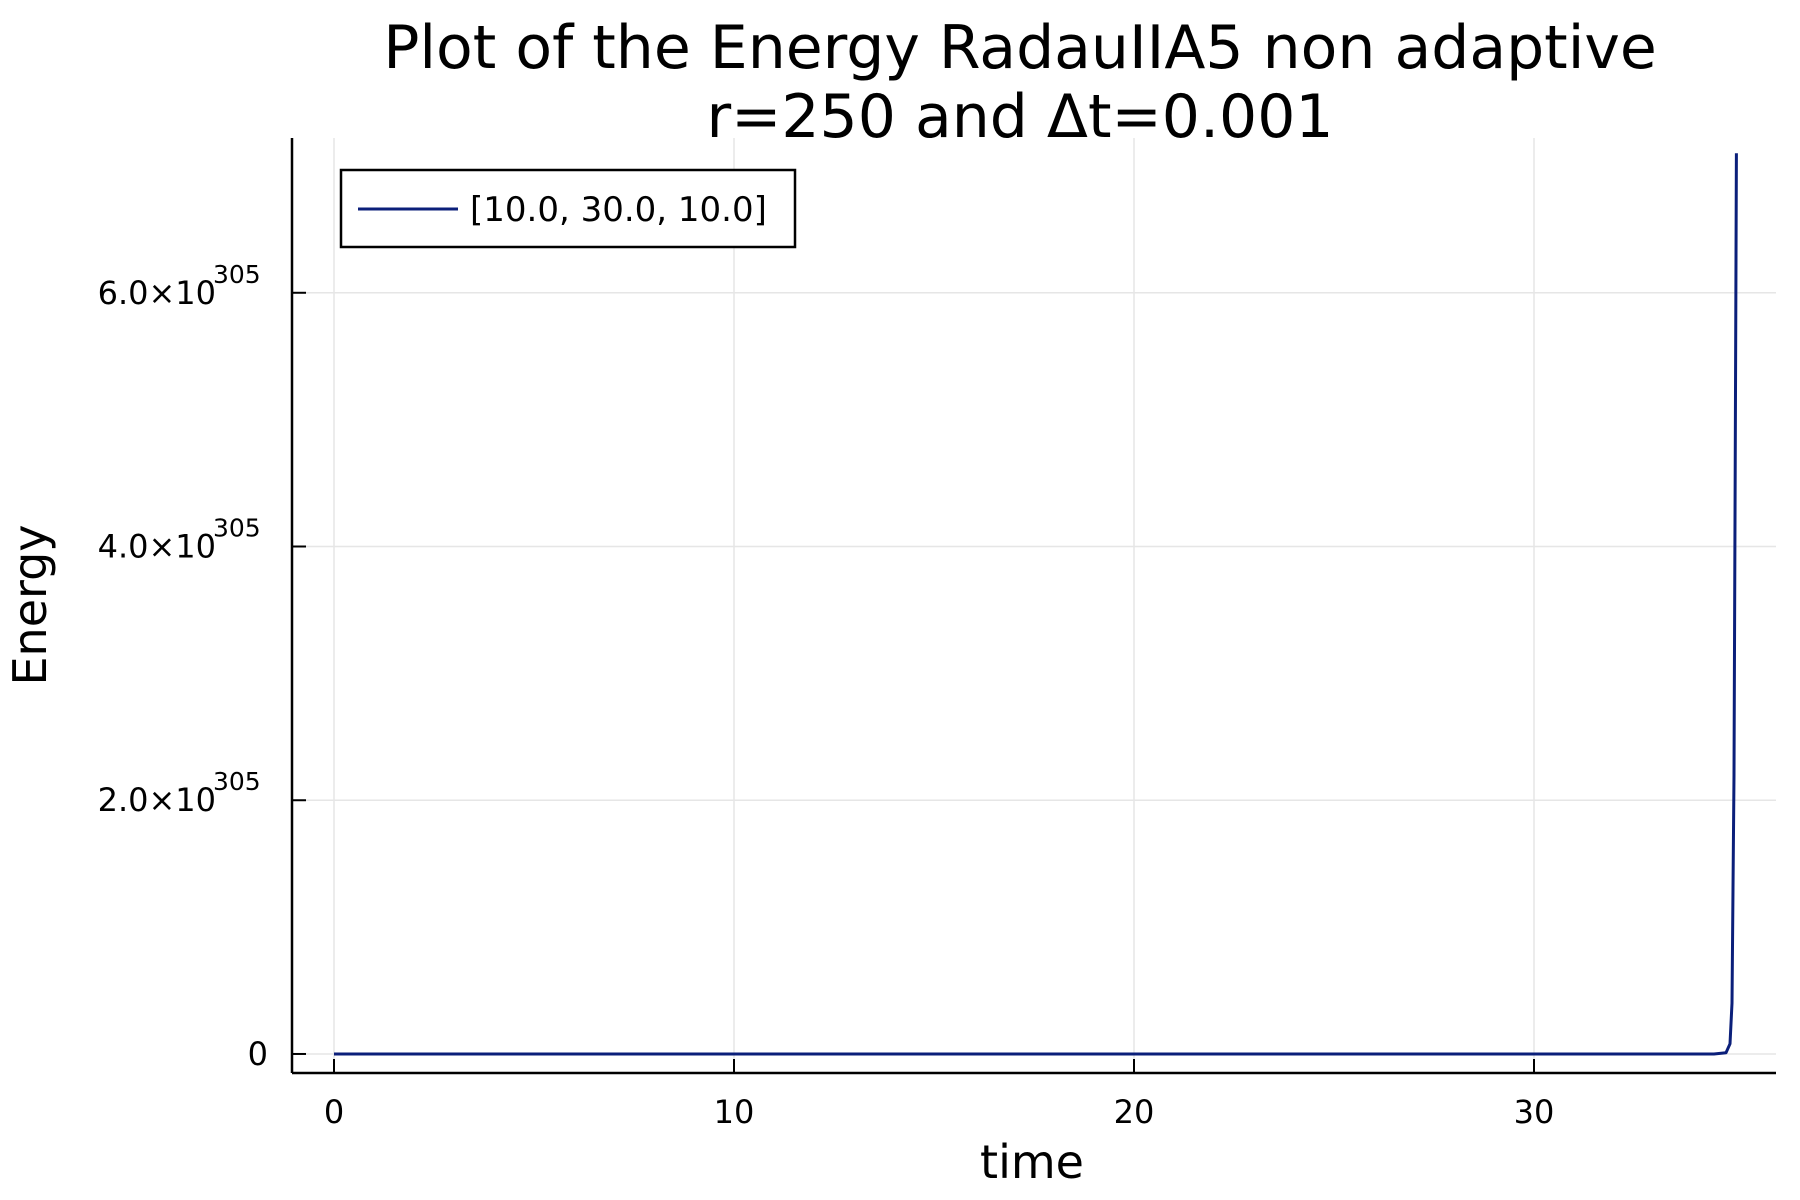 The height and width of the screenshot is (1200, 1800). What do you see at coordinates (334, 1112) in the screenshot?
I see `x-tick-label: 0` at bounding box center [334, 1112].